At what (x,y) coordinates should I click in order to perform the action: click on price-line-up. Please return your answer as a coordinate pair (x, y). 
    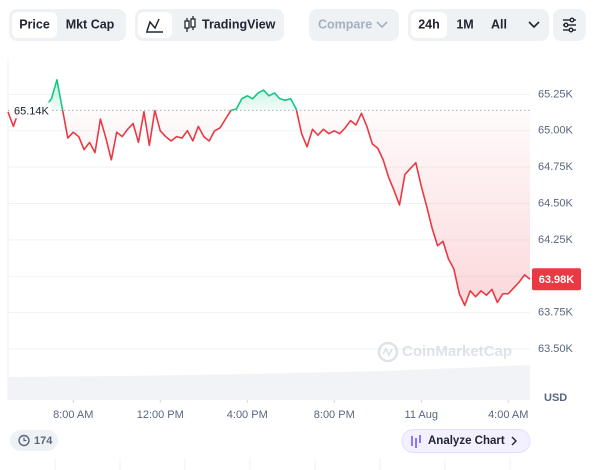
    Looking at the image, I should click on (158, 95).